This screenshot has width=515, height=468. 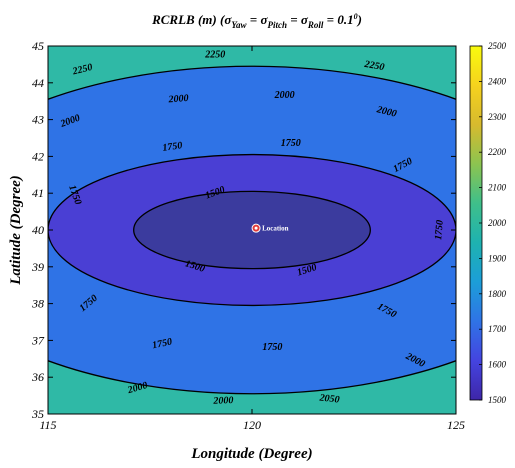 What do you see at coordinates (252, 425) in the screenshot?
I see `x-tick-label: 120` at bounding box center [252, 425].